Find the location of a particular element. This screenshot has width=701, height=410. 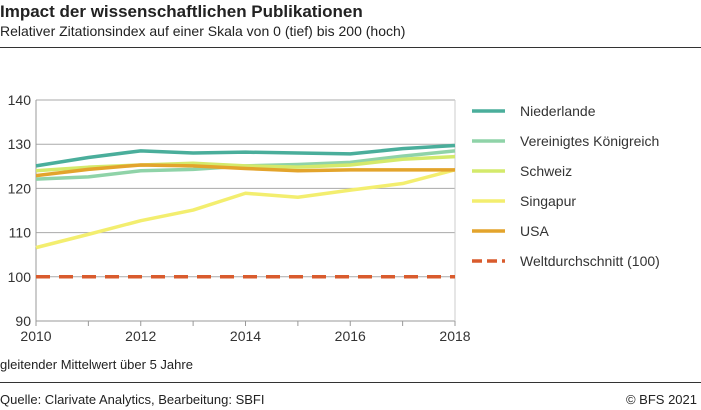

legend-label: Vereinigtes Königreich is located at coordinates (589, 141).